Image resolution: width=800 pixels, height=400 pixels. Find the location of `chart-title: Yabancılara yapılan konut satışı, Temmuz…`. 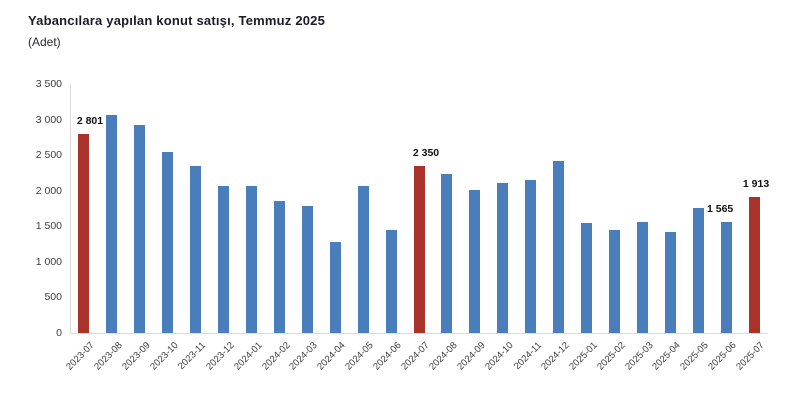

chart-title: Yabancılara yapılan konut satışı, Temmuz… is located at coordinates (177, 20).